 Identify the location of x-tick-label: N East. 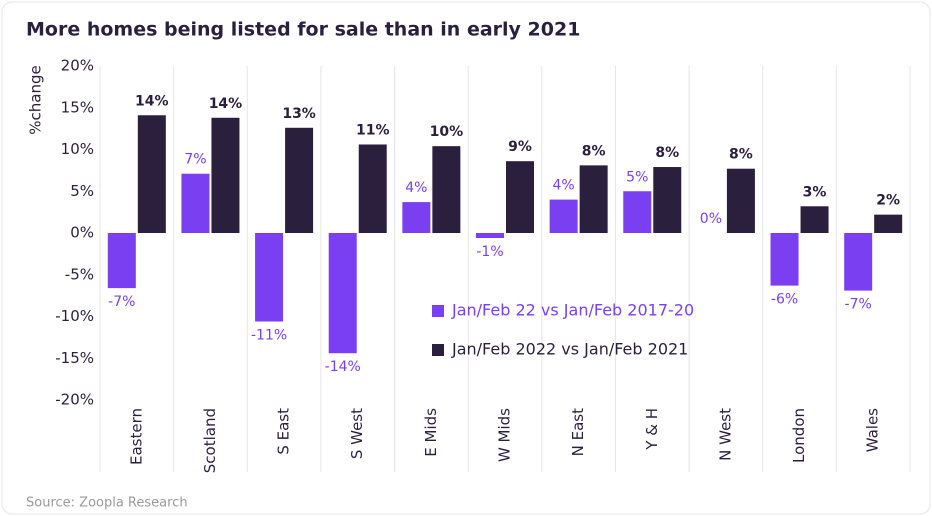
(578, 432).